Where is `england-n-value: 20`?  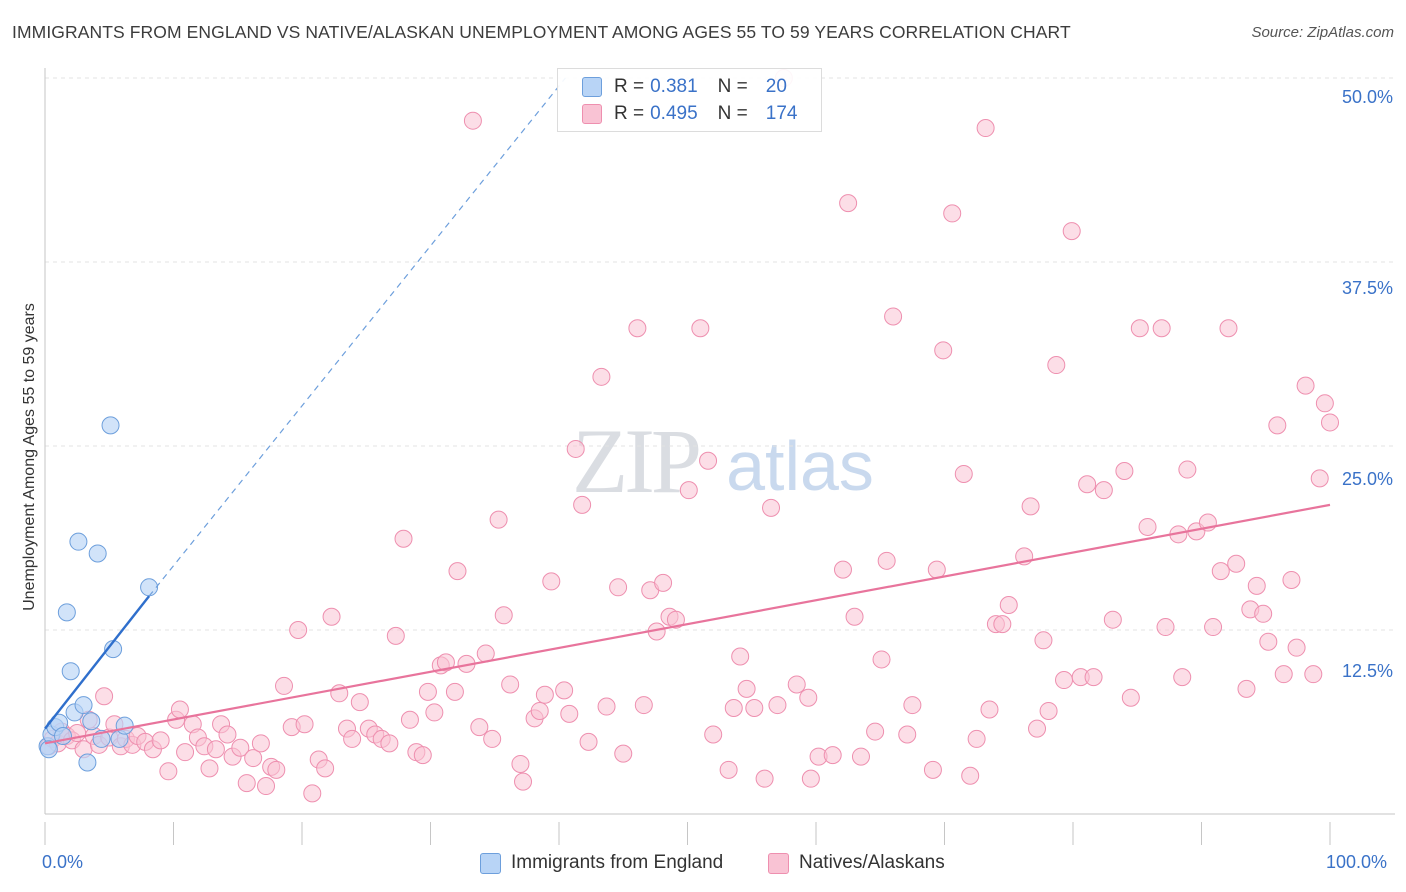
england-n-value: 20 is located at coordinates (776, 86).